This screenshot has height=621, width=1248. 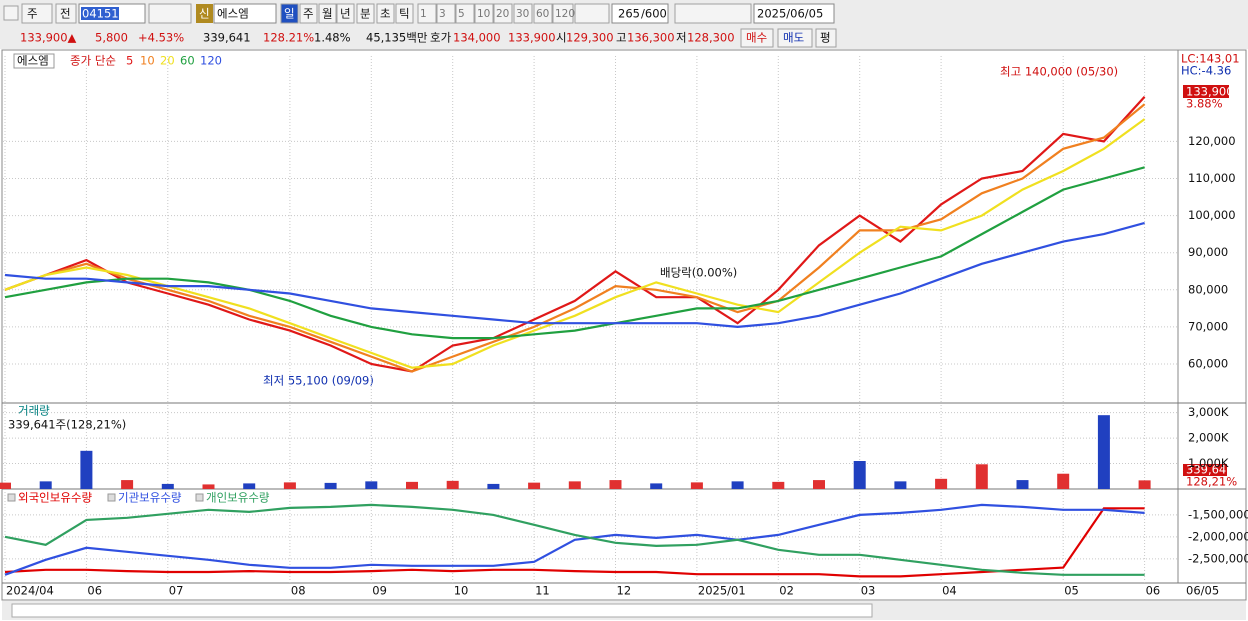 What do you see at coordinates (1202, 591) in the screenshot?
I see `x-end-label: 06/05` at bounding box center [1202, 591].